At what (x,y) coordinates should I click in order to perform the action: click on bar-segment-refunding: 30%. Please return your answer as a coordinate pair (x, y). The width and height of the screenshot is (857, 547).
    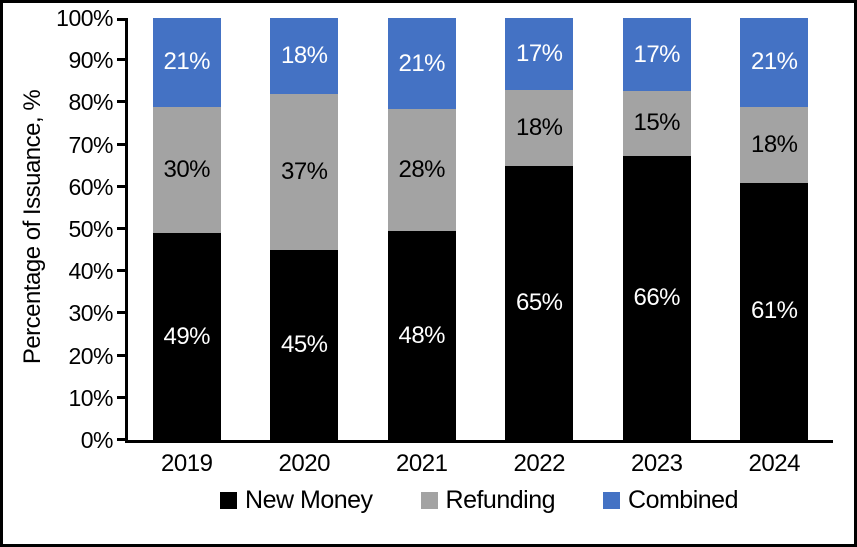
    Looking at the image, I should click on (186, 170).